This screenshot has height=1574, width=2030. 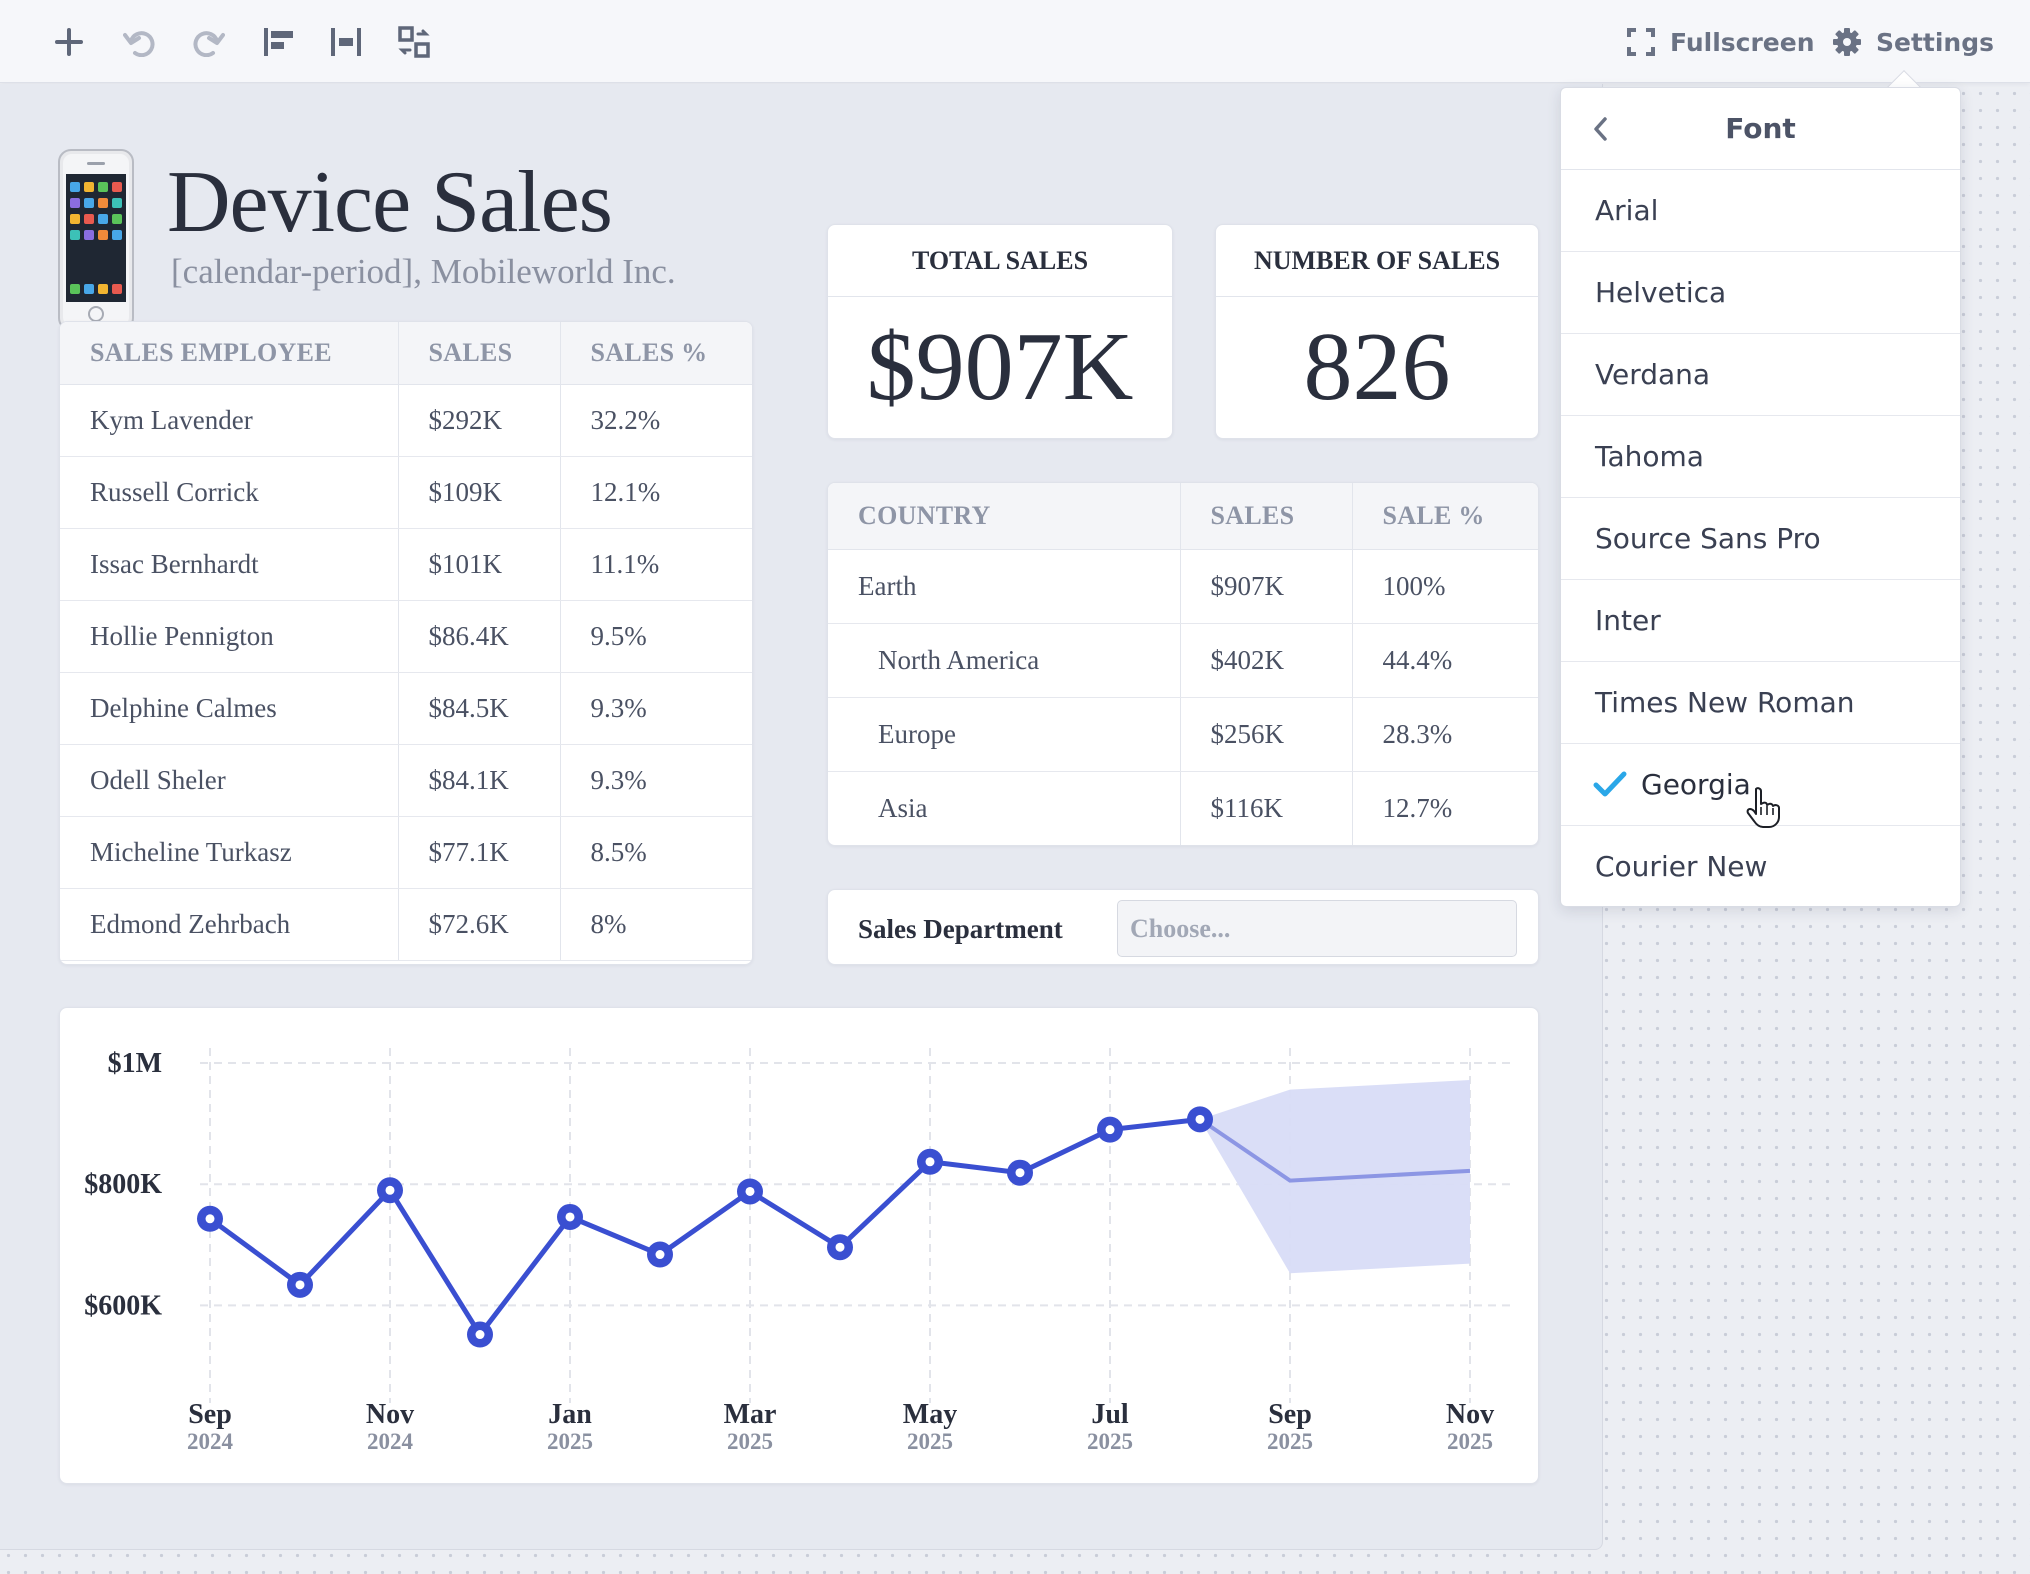 What do you see at coordinates (229, 564) in the screenshot?
I see `employee-name: Issac Bernhardt` at bounding box center [229, 564].